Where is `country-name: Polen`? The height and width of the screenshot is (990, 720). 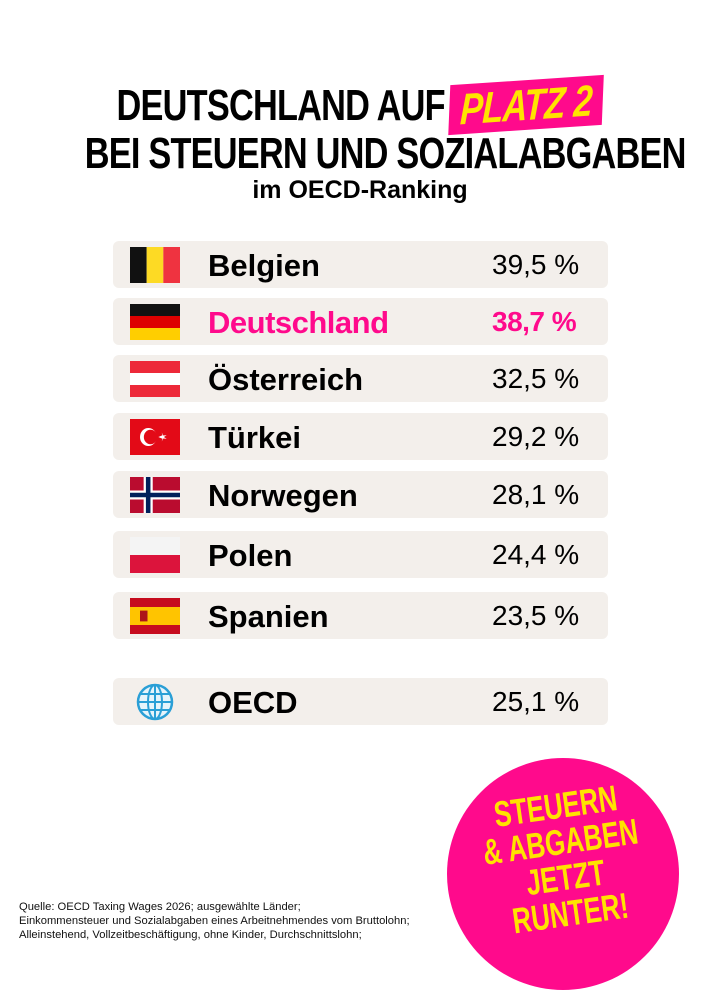
country-name: Polen is located at coordinates (250, 555).